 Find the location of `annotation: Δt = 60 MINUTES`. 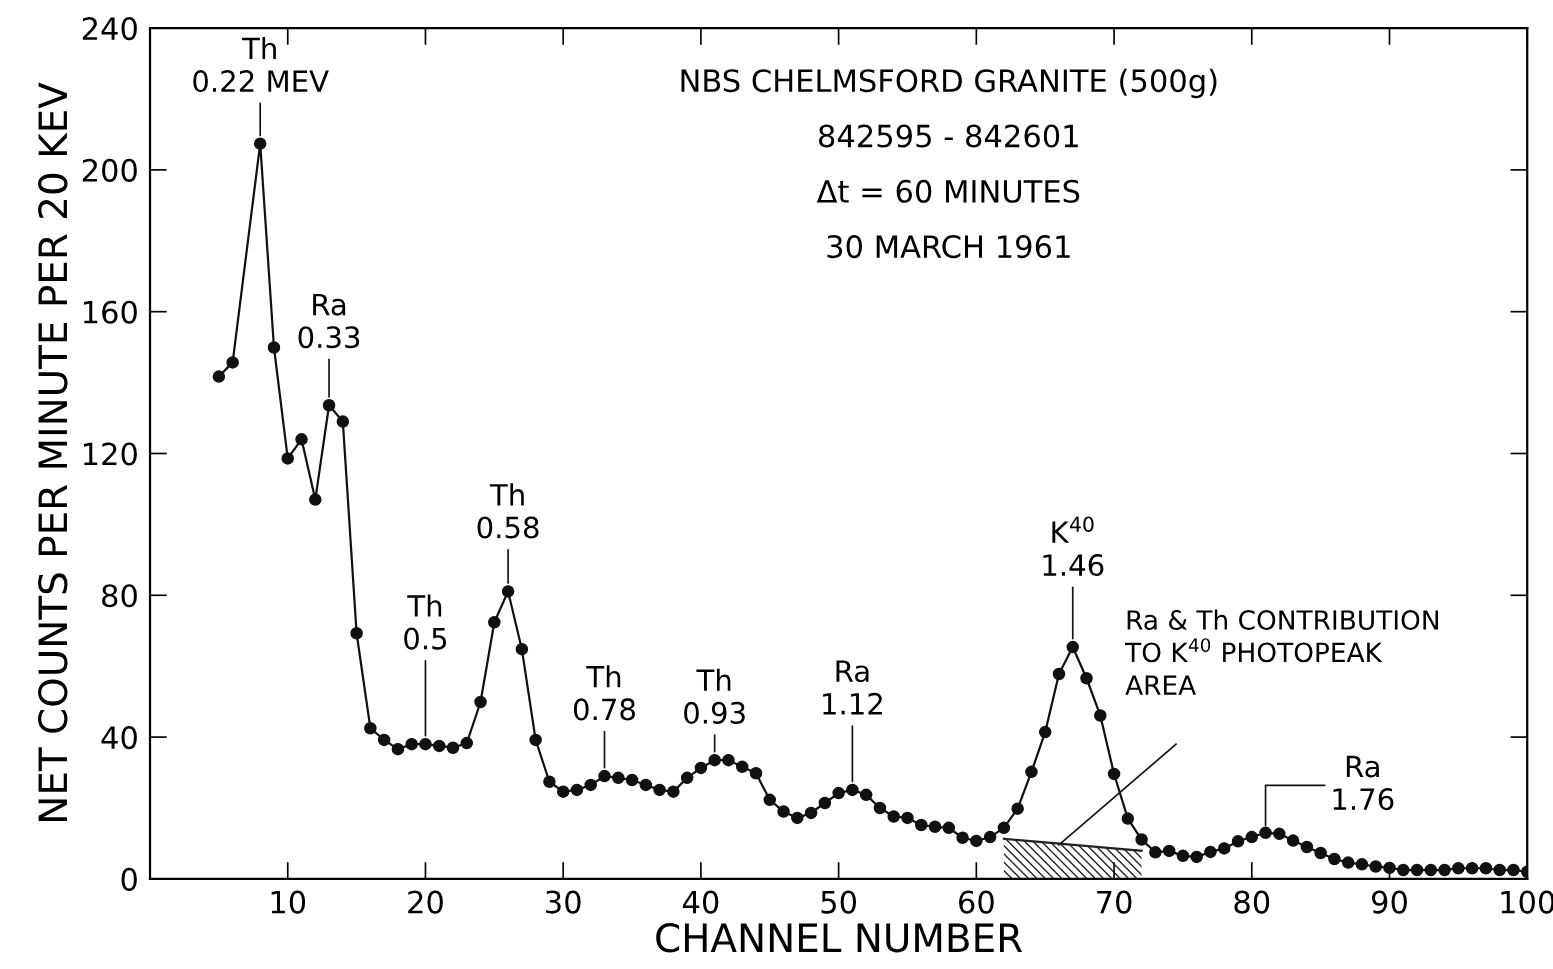

annotation: Δt = 60 MINUTES is located at coordinates (948, 191).